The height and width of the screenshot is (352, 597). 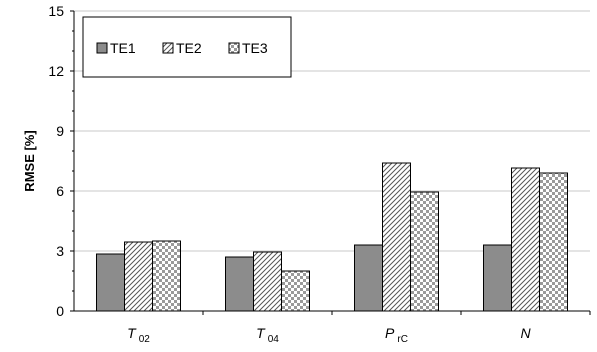 What do you see at coordinates (29, 160) in the screenshot?
I see `y-axis-title: RMSE [%]` at bounding box center [29, 160].